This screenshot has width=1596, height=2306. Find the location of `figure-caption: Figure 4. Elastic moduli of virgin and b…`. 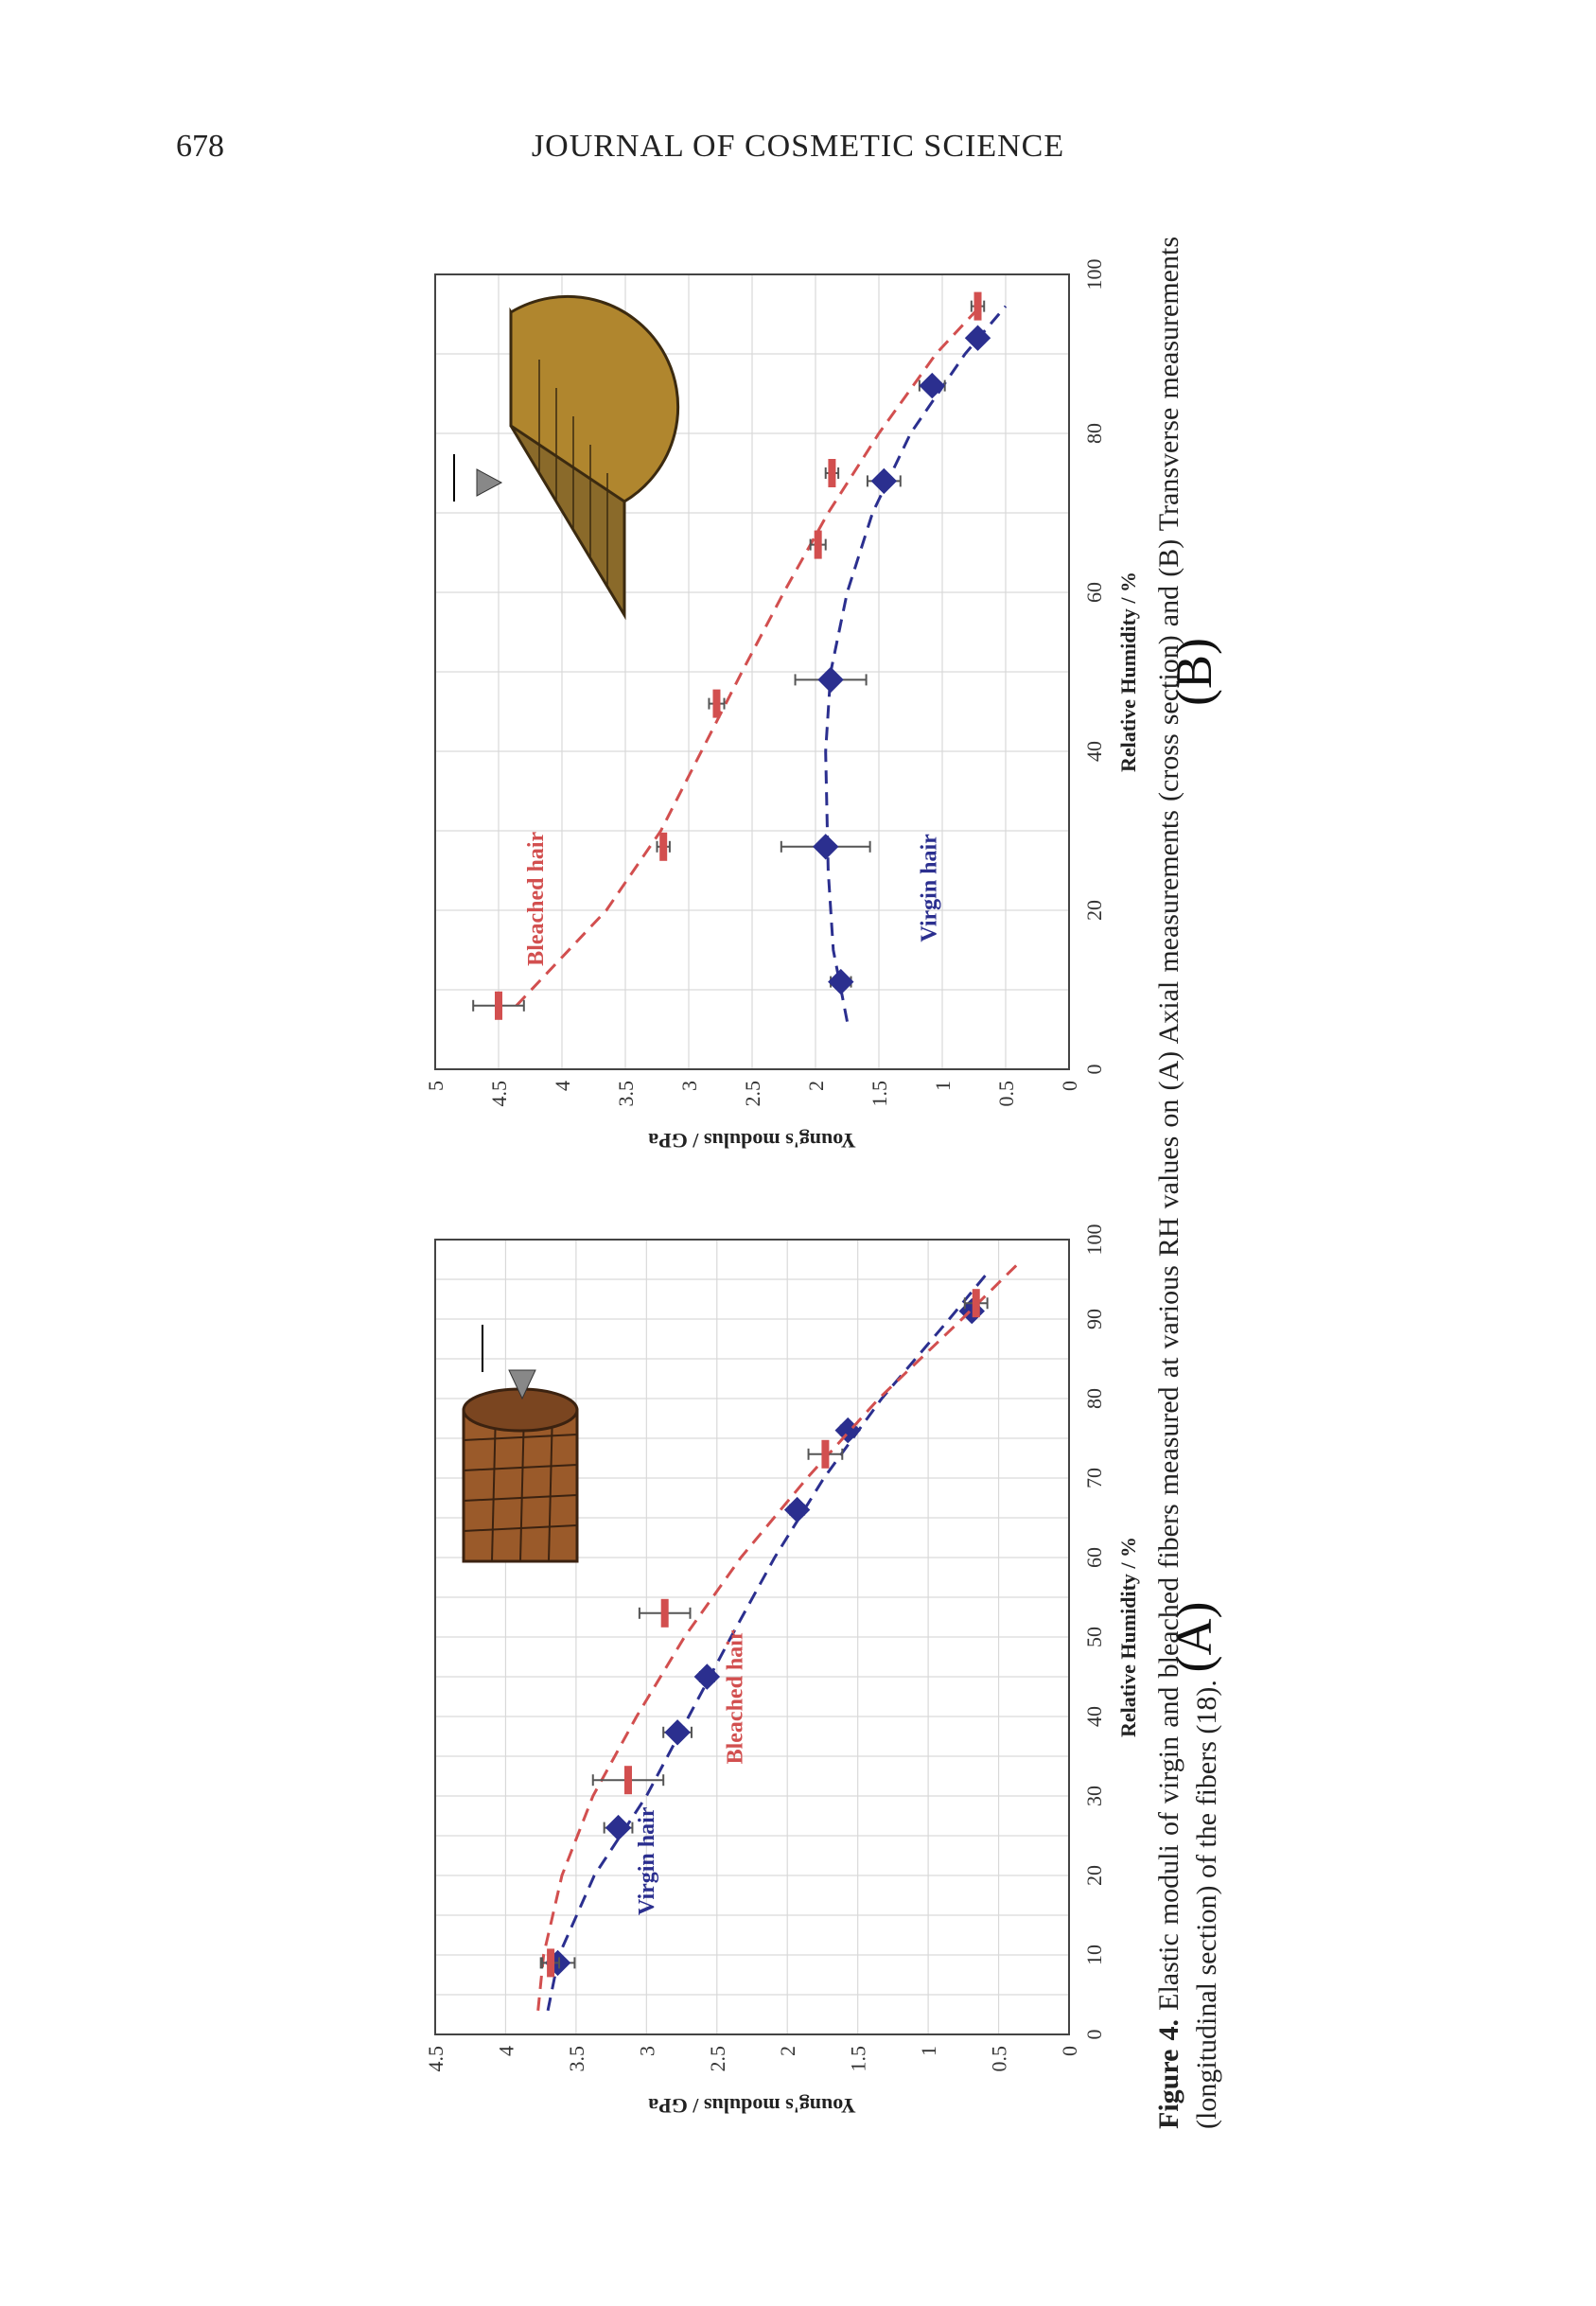

figure-caption: Figure 4. Elastic moduli of virgin and b… is located at coordinates (1193, 1183).